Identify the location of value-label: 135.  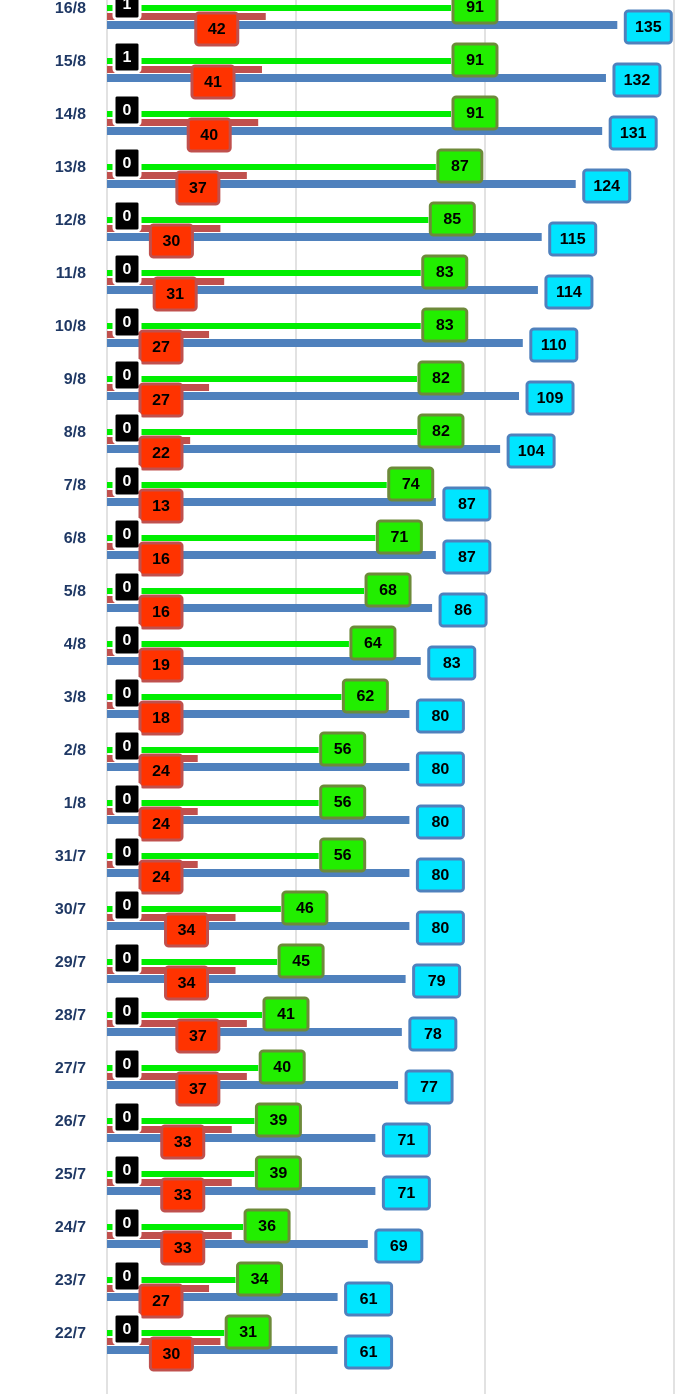
(648, 27).